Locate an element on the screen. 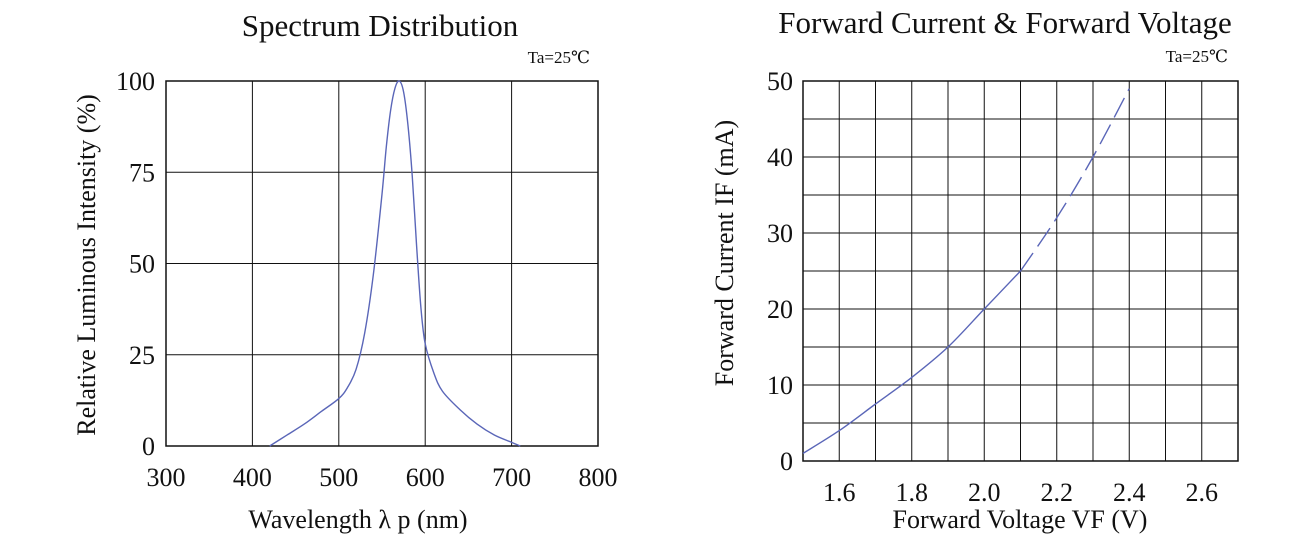 The height and width of the screenshot is (549, 1308). y-axis-label: Relative Luminous Intensity (%) is located at coordinates (86, 265).